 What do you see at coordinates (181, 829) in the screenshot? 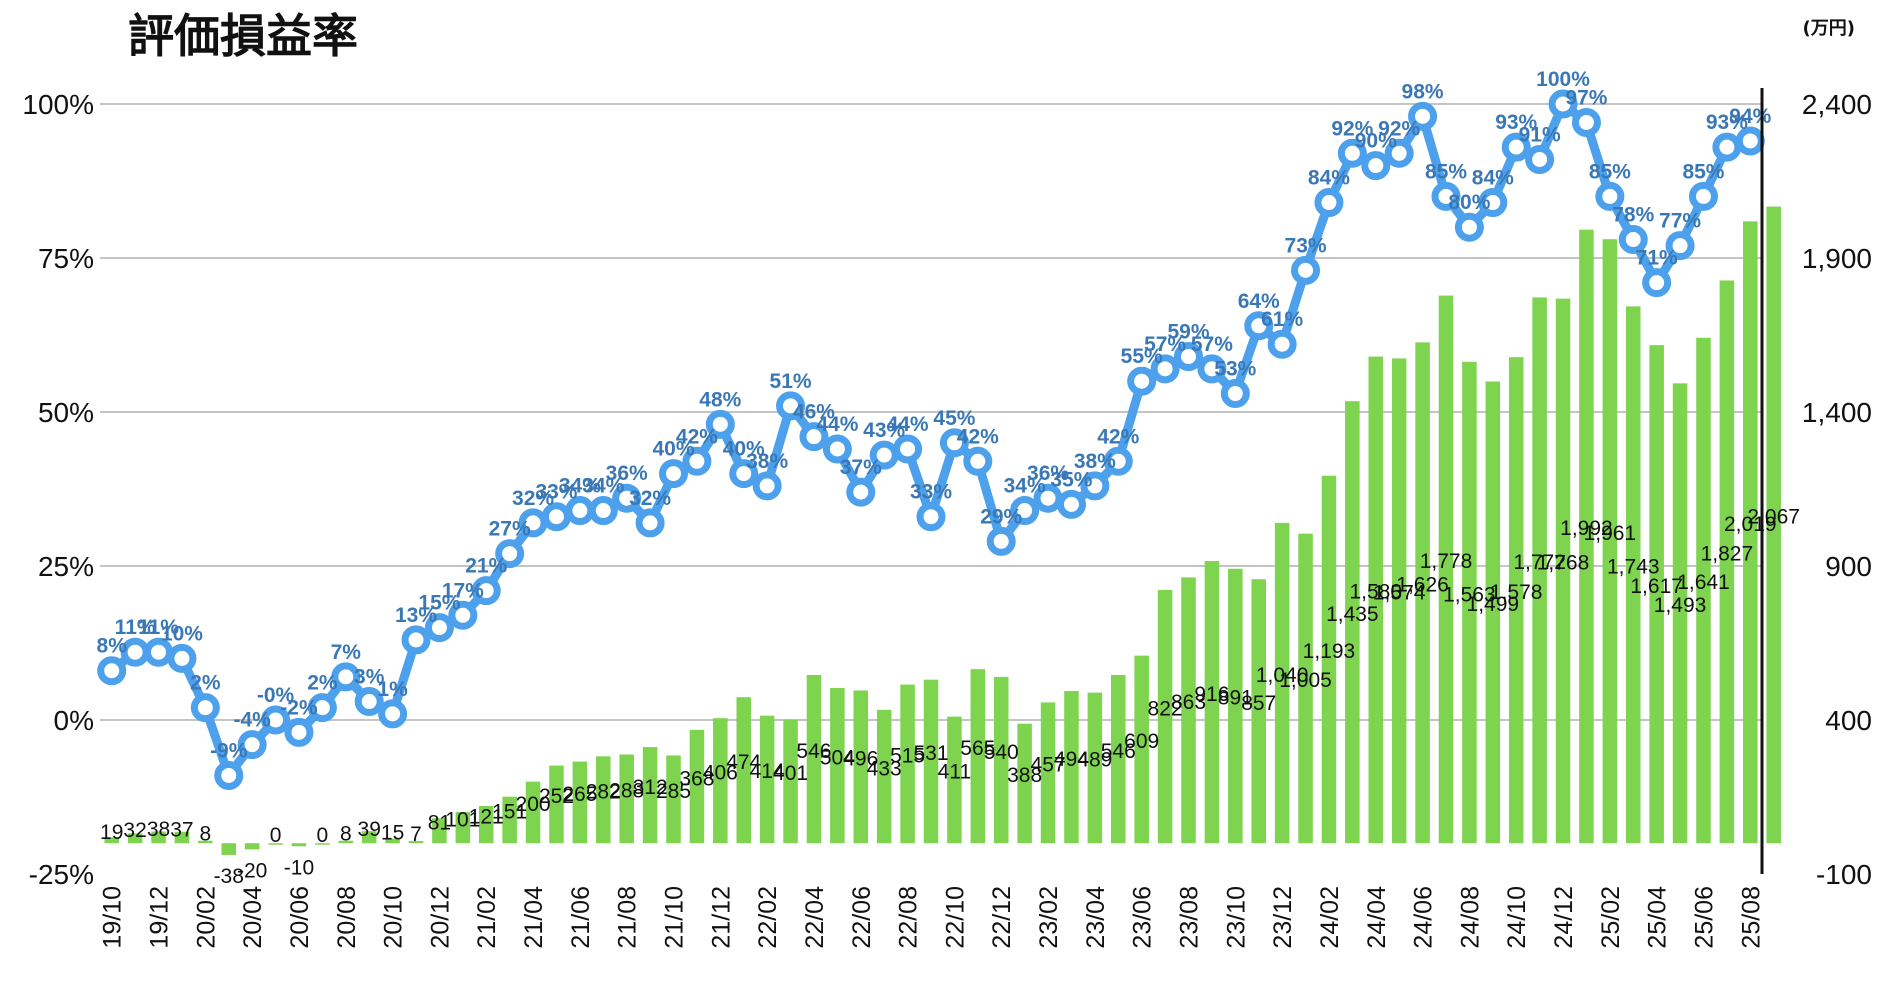
I see `bar-value-label: 37` at bounding box center [181, 829].